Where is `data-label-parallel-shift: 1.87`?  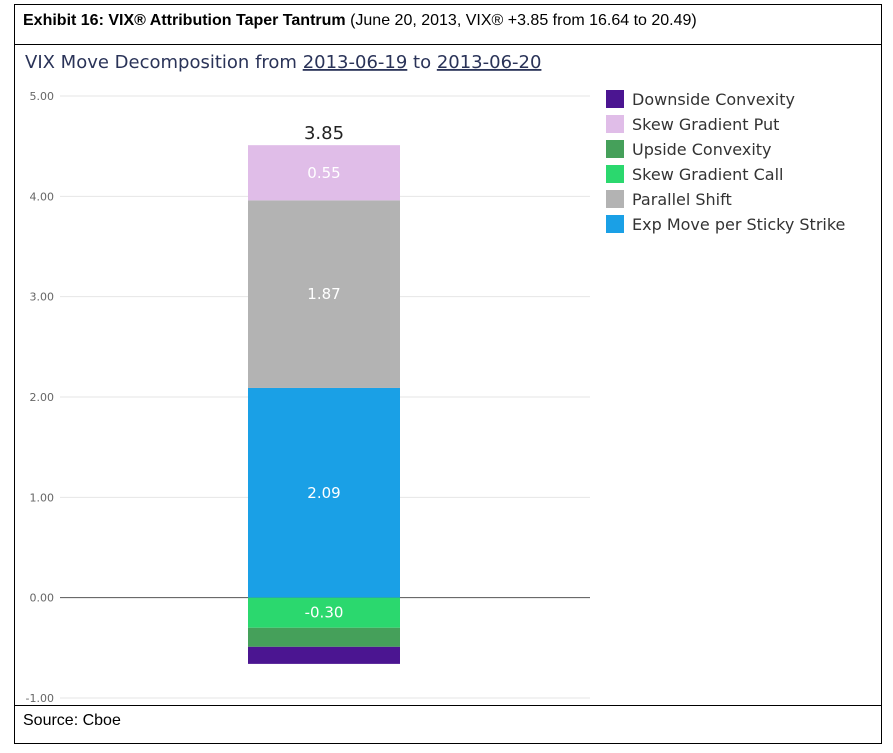
data-label-parallel-shift: 1.87 is located at coordinates (323, 294).